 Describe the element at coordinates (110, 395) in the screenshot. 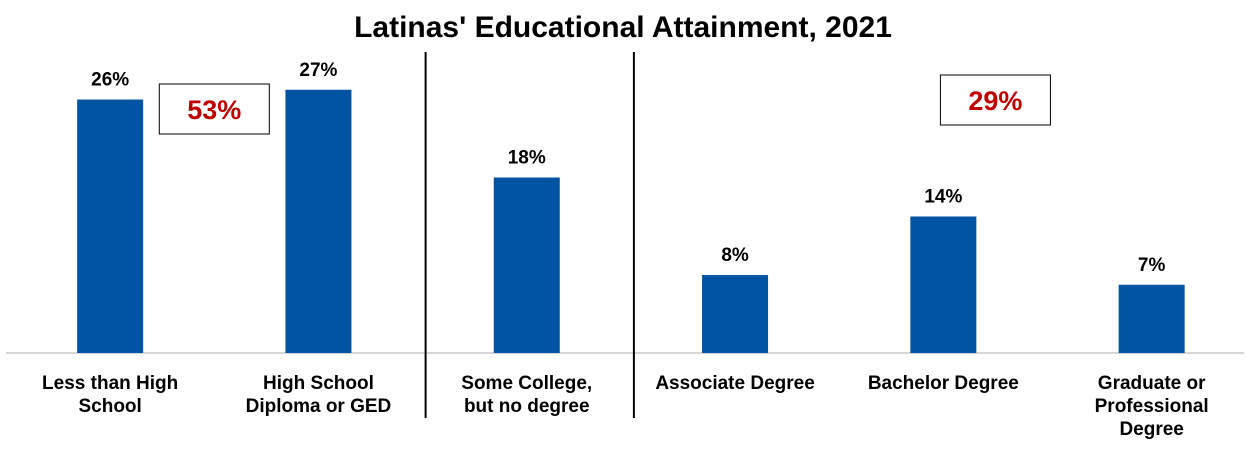

I see `category-label: Less than High School` at that location.